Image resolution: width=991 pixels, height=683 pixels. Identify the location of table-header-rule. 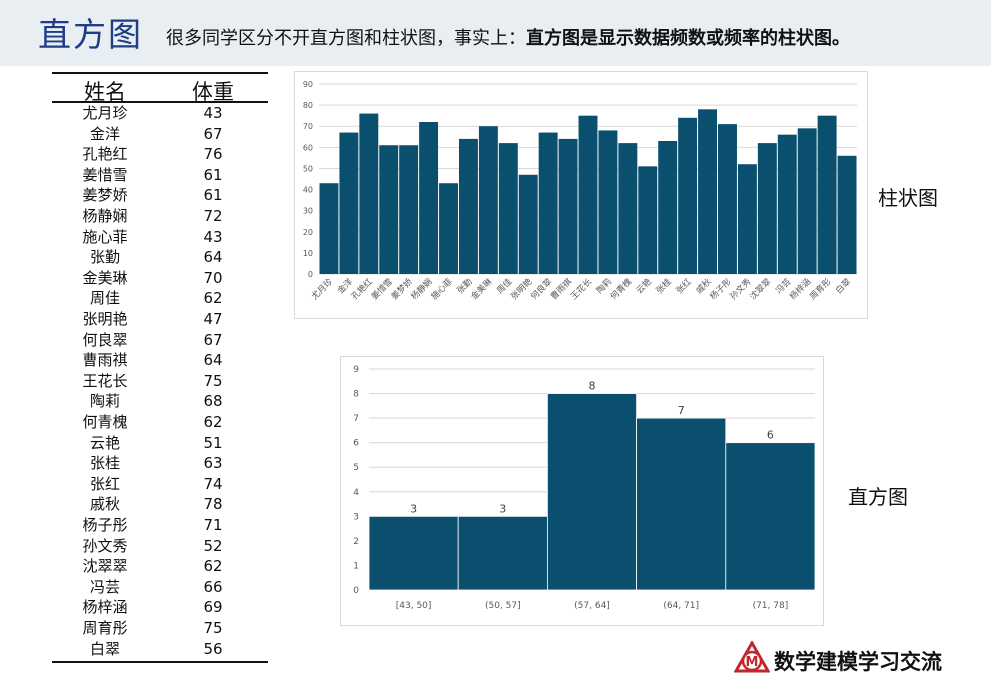
(160, 102).